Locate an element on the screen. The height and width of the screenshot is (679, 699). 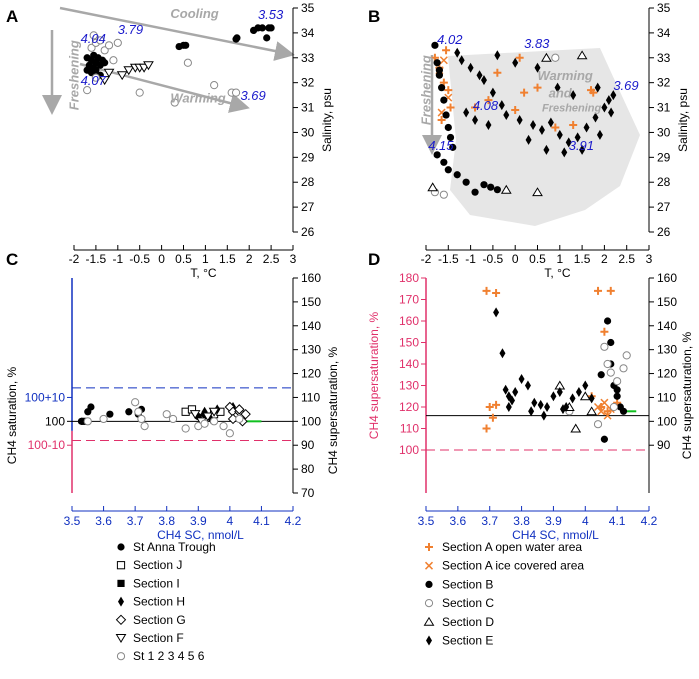
x-tick-label: 0.5 is located at coordinates (537, 259).